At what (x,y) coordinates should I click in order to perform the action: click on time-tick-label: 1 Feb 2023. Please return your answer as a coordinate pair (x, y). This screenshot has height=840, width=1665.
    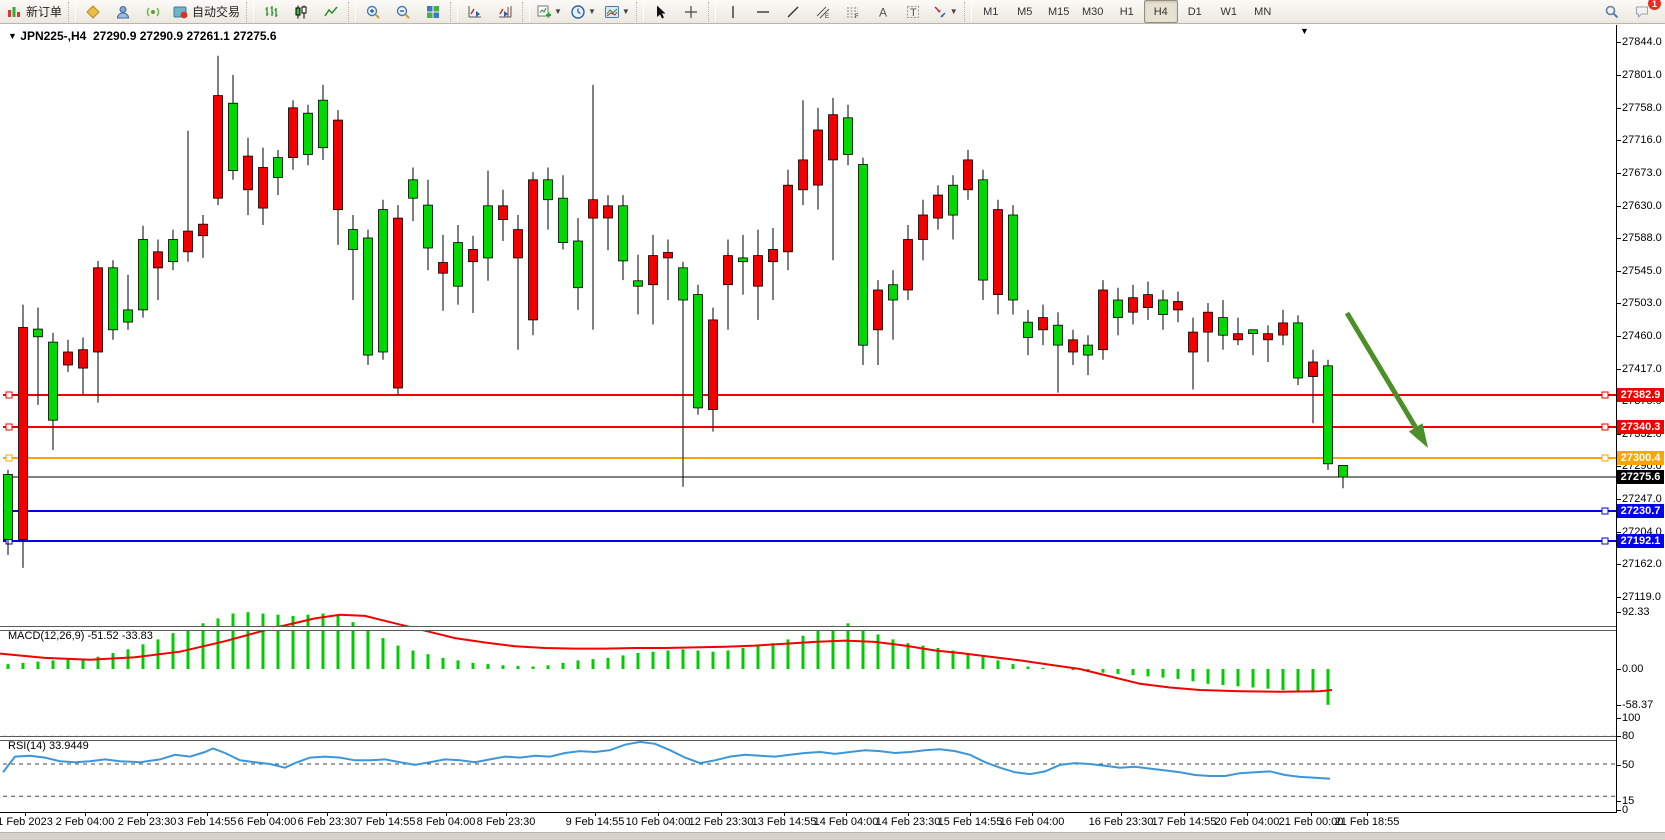
    Looking at the image, I should click on (26, 822).